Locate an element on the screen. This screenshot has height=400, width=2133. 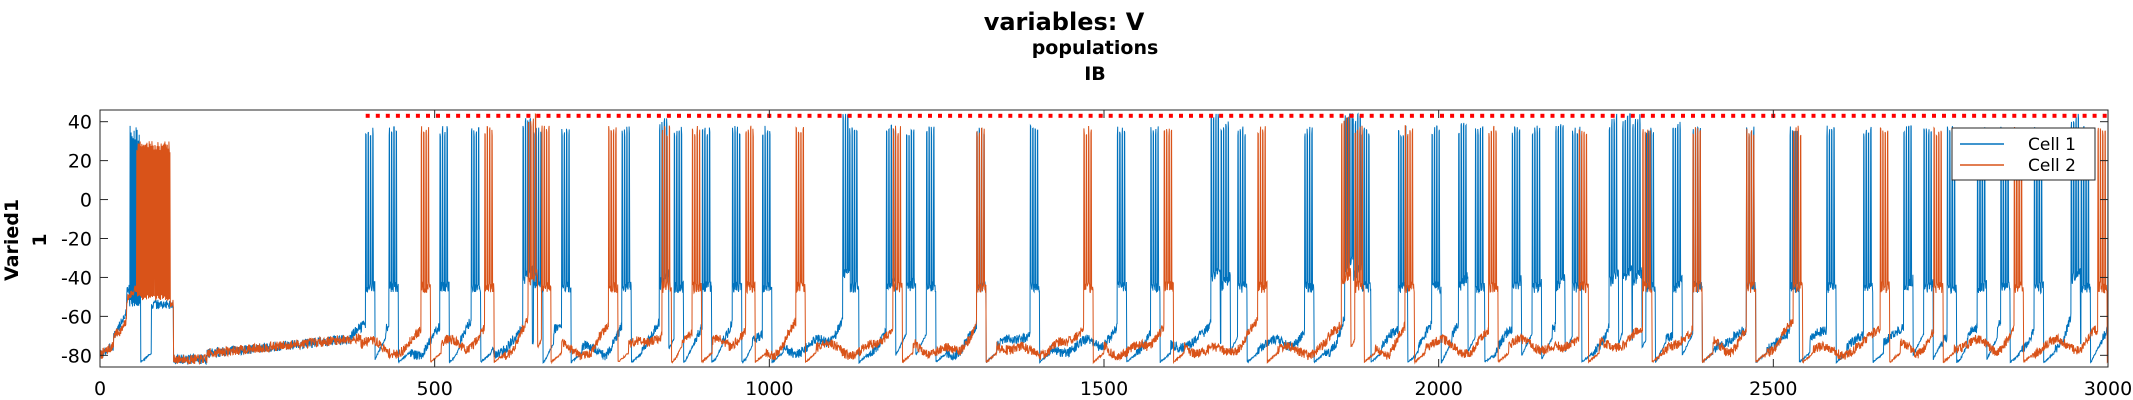
y-tick-label: -20 is located at coordinates (76, 240).